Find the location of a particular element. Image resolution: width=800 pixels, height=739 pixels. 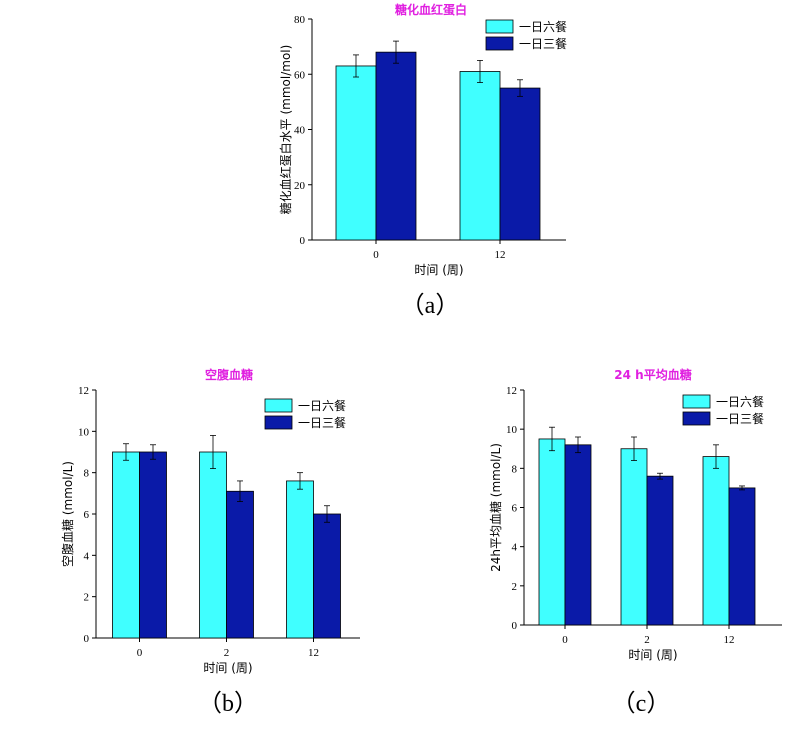

panel-caption: （a） is located at coordinates (430, 306).